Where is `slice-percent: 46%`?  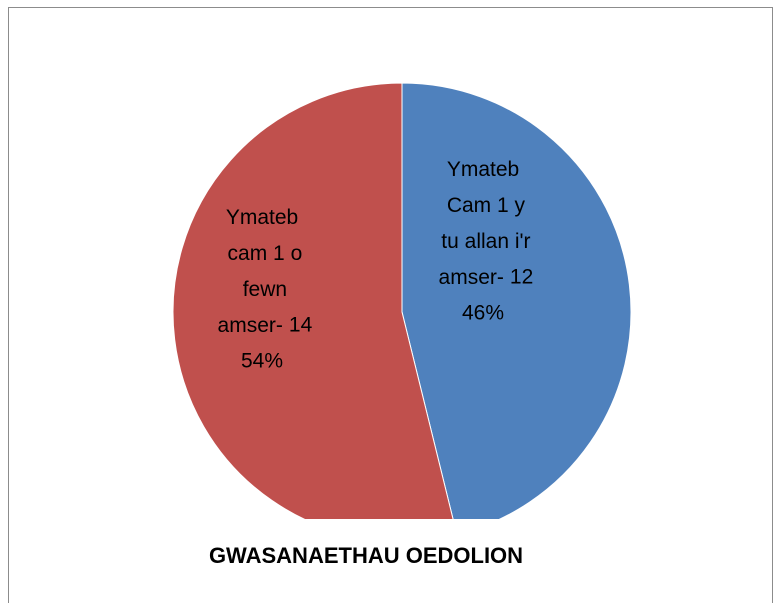 slice-percent: 46% is located at coordinates (483, 313).